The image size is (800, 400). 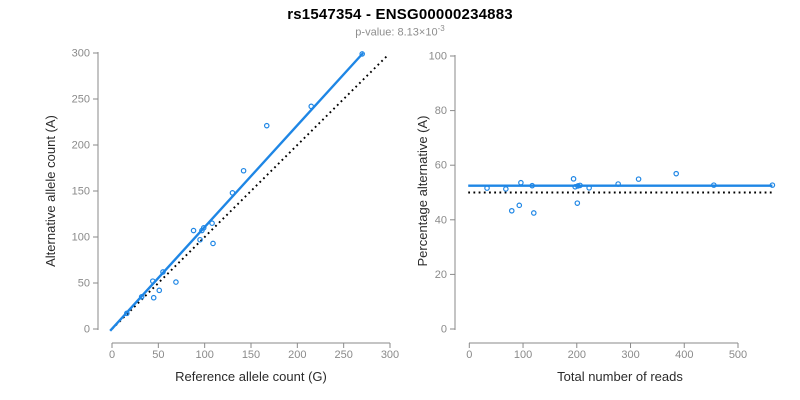 What do you see at coordinates (158, 355) in the screenshot?
I see `x-tick-label: 50` at bounding box center [158, 355].